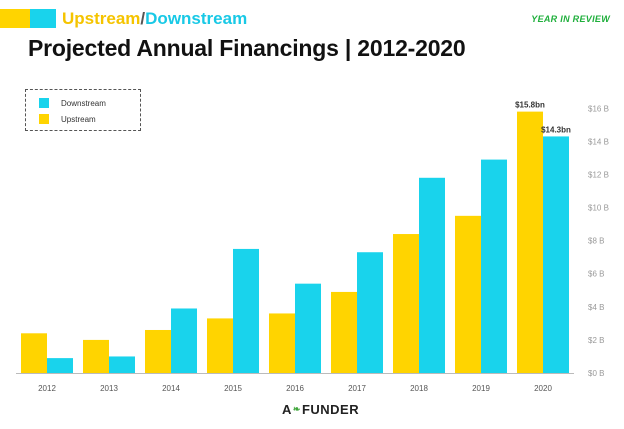 This screenshot has height=429, width=624. Describe the element at coordinates (44, 103) in the screenshot. I see `legend-swatch-downstream` at that location.